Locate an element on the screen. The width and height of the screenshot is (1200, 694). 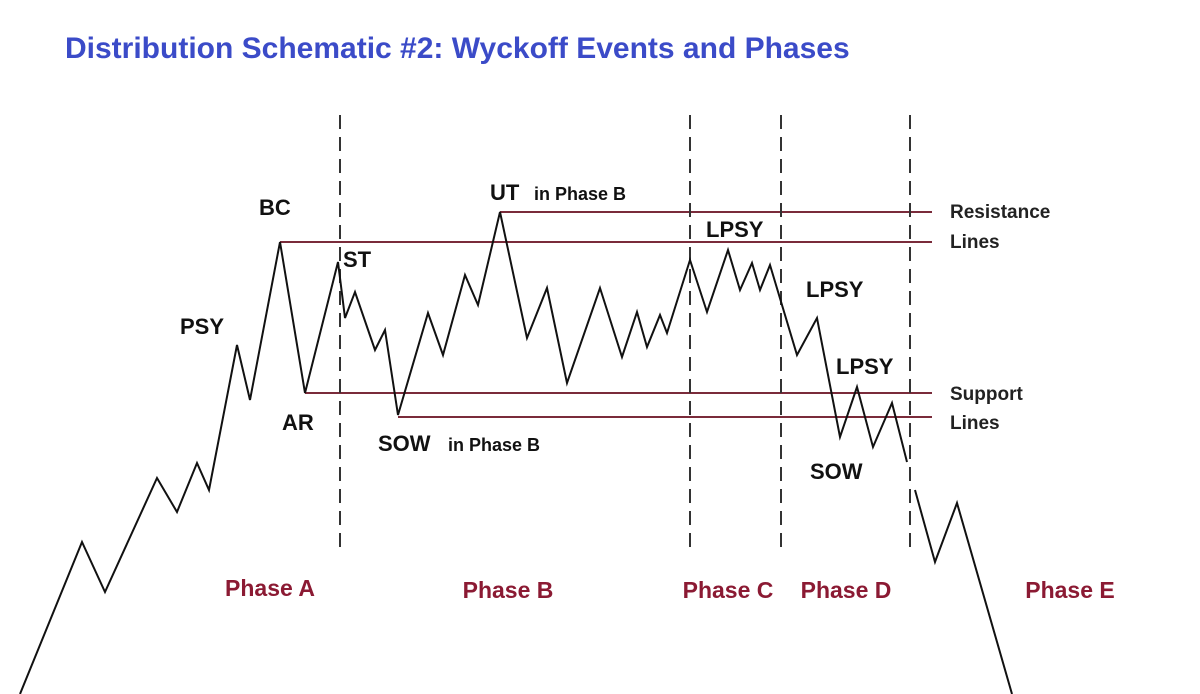
phase-label: Phase D is located at coordinates (846, 590).